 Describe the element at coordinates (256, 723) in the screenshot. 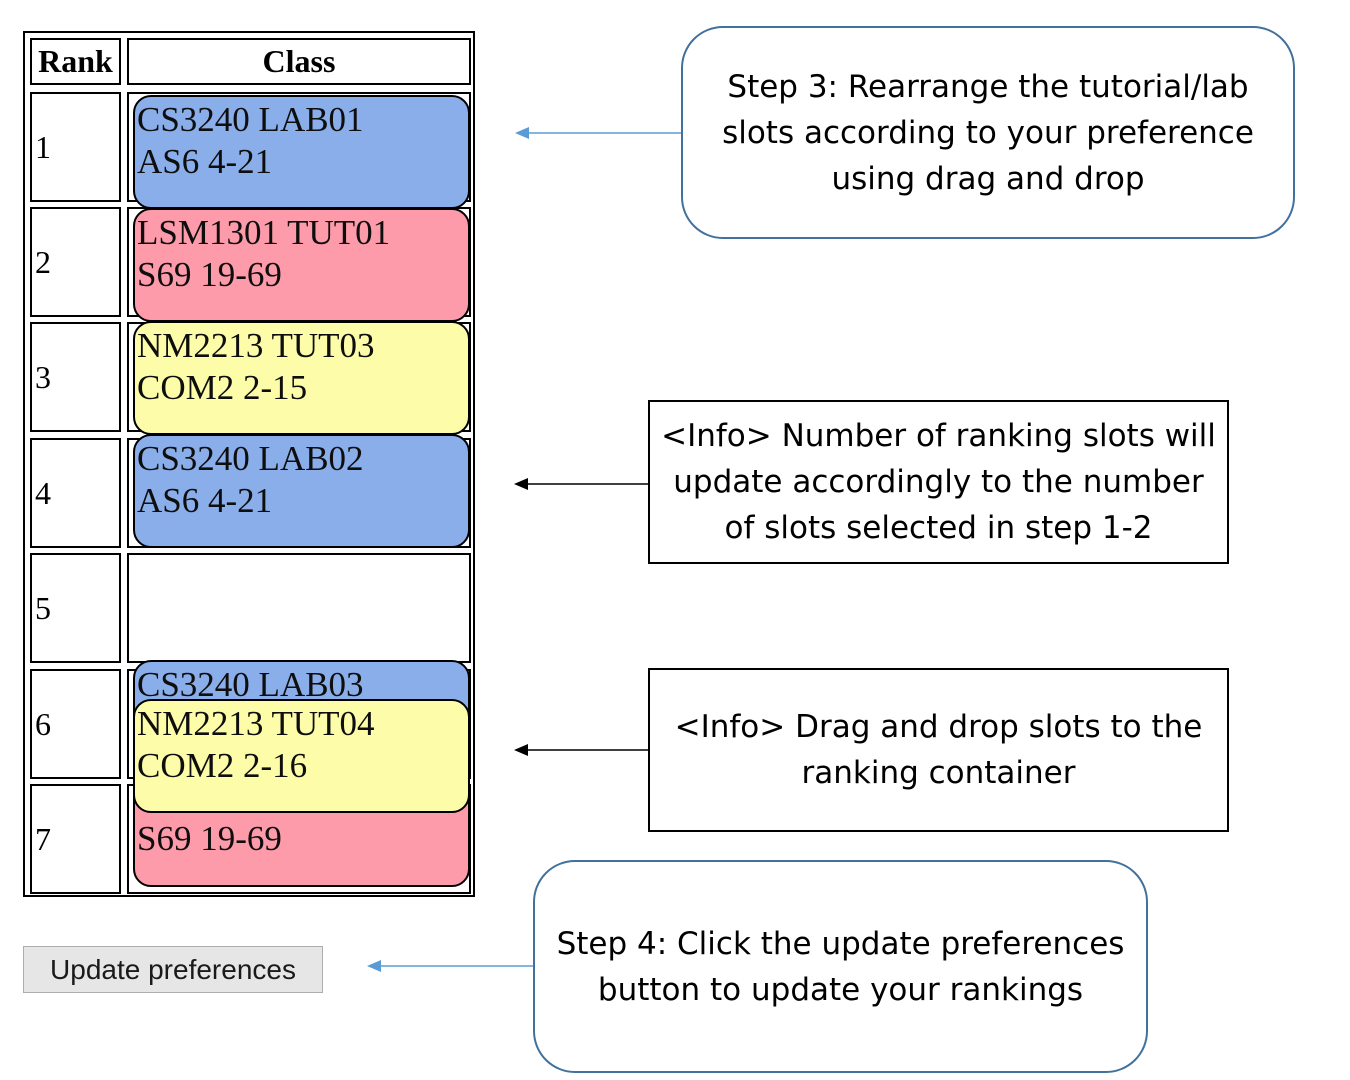

I see `slot-title: NM2213 TUT04` at that location.